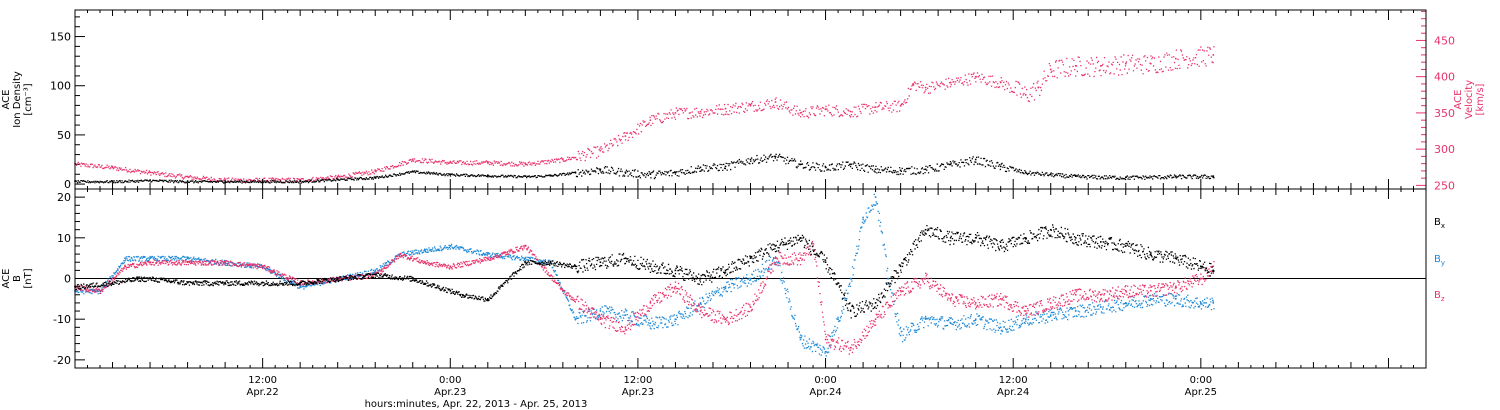  Describe the element at coordinates (644, 168) in the screenshot. I see `density-series: density` at that location.